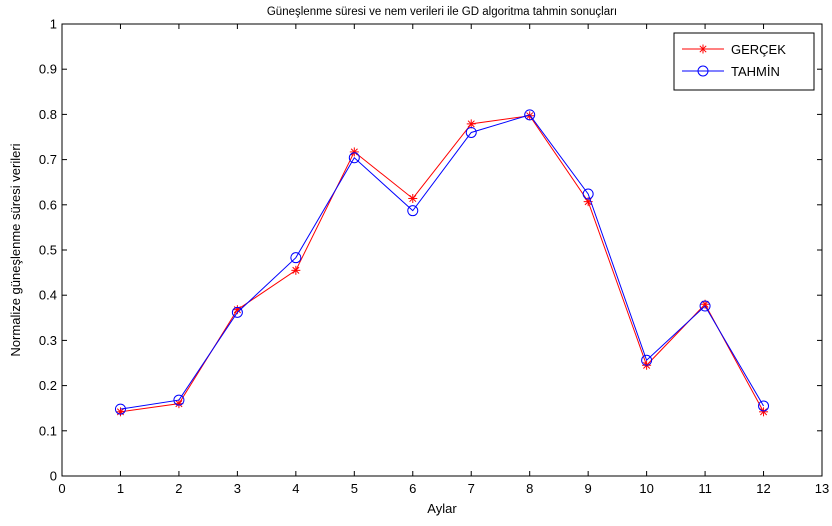 The height and width of the screenshot is (526, 832). Describe the element at coordinates (120, 488) in the screenshot. I see `x-tick-label: 1` at that location.